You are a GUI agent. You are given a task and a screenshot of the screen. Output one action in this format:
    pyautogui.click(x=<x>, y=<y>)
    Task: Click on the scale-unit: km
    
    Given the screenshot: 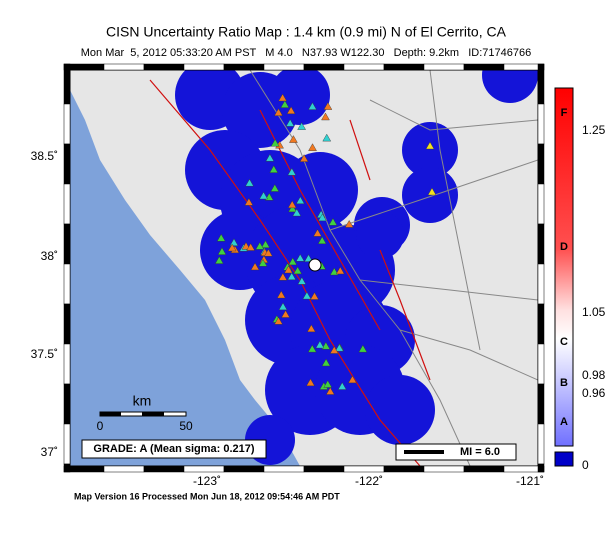 What is the action you would take?
    pyautogui.click(x=142, y=401)
    